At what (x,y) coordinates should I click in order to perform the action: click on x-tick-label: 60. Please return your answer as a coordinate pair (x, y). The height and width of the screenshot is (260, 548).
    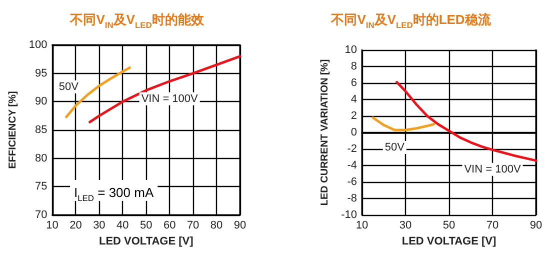
    Looking at the image, I should click on (169, 226).